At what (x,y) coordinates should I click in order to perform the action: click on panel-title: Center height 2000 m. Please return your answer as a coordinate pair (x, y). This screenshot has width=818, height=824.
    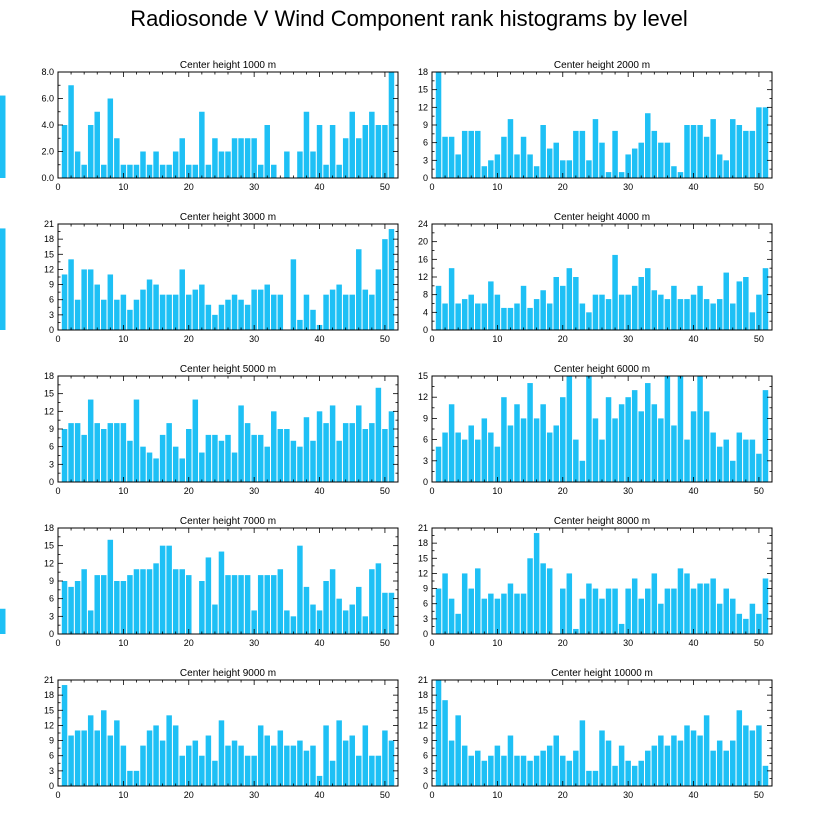
    Looking at the image, I should click on (602, 65).